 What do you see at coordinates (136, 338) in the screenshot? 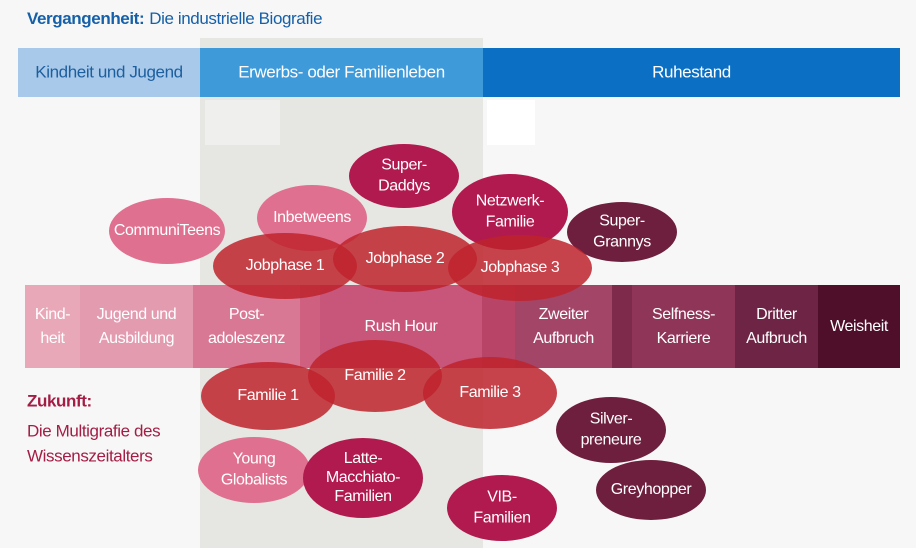
I see `label-line: Ausbildung` at bounding box center [136, 338].